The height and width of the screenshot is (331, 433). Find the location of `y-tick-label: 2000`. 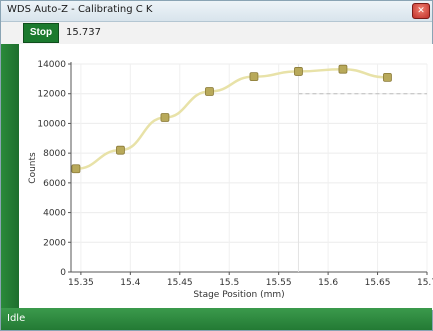

y-tick-label: 2000 is located at coordinates (54, 243).